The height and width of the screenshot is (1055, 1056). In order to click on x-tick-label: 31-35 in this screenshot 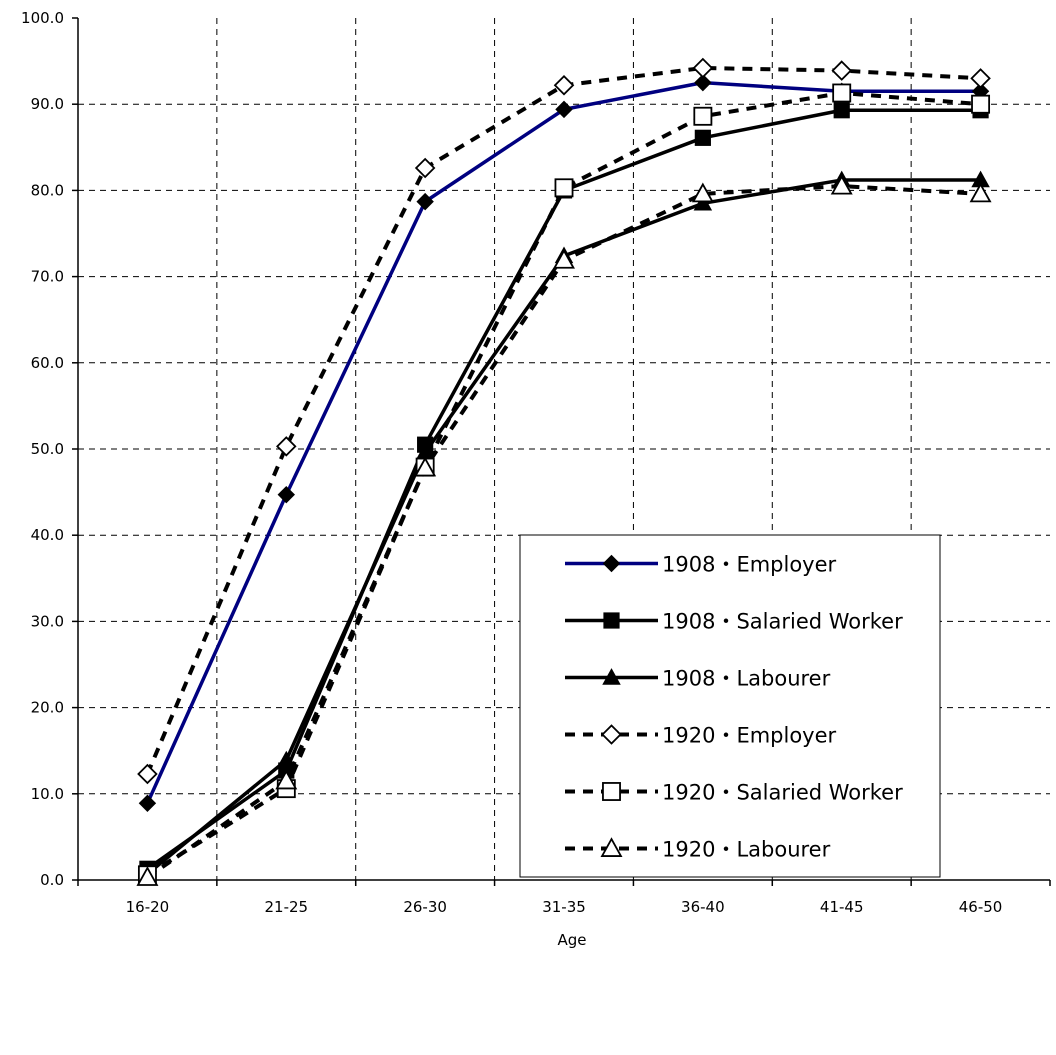, I will do `click(564, 907)`.